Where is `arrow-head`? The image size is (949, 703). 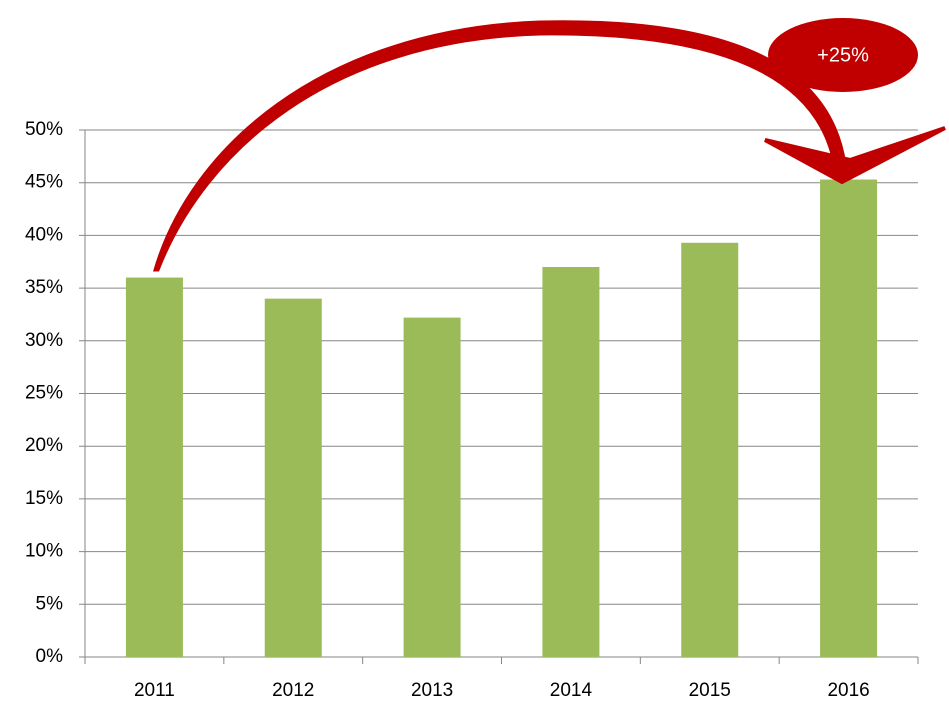 arrow-head is located at coordinates (855, 155).